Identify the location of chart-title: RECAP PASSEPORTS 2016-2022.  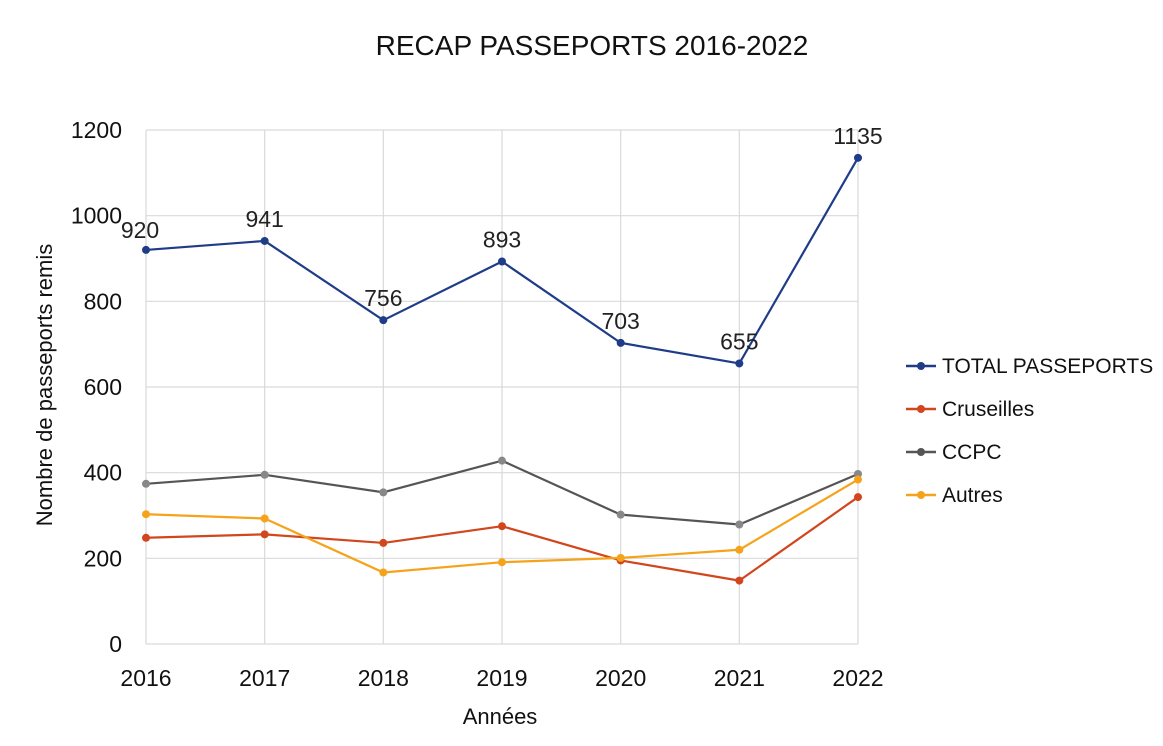
(592, 45).